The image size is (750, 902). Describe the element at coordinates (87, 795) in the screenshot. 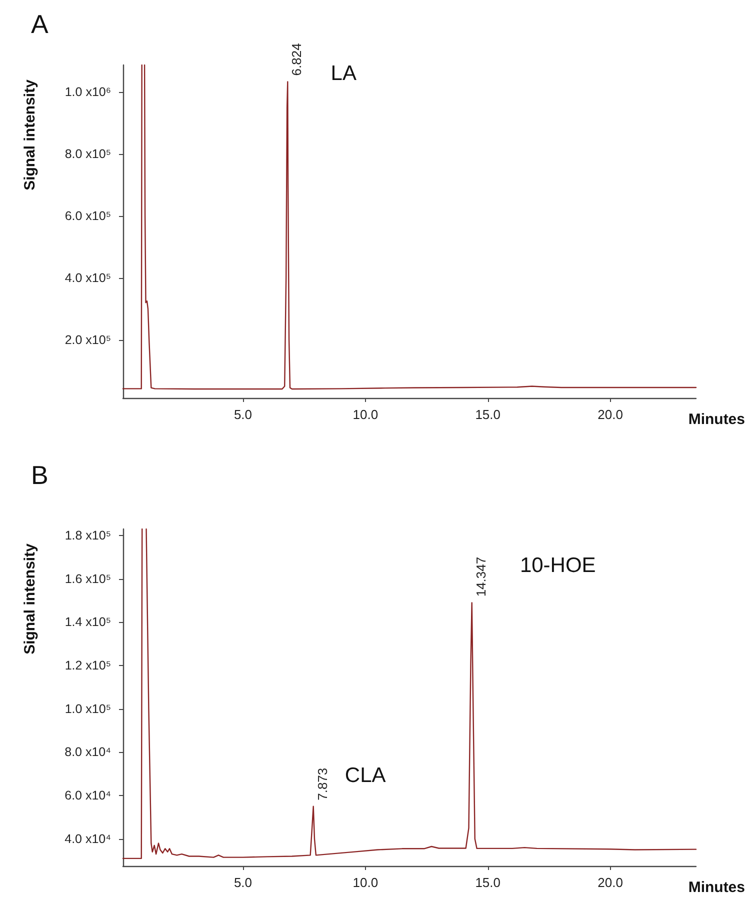

I see `y-tick-label: 6.0 x10⁴` at that location.